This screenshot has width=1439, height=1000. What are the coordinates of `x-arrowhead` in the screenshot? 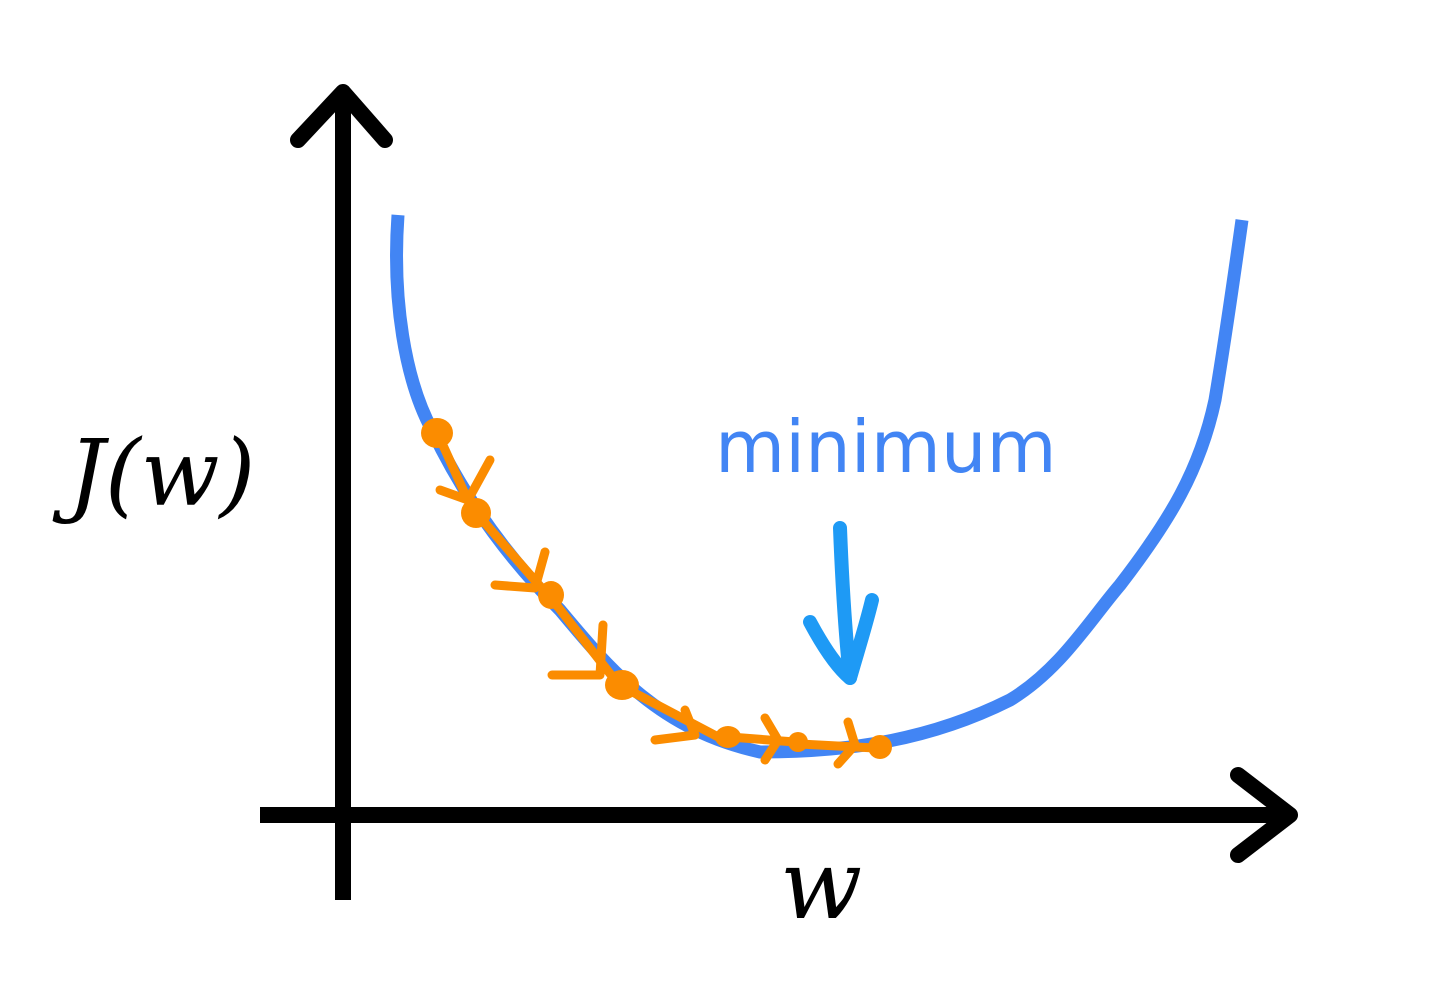 It's located at (1264, 815).